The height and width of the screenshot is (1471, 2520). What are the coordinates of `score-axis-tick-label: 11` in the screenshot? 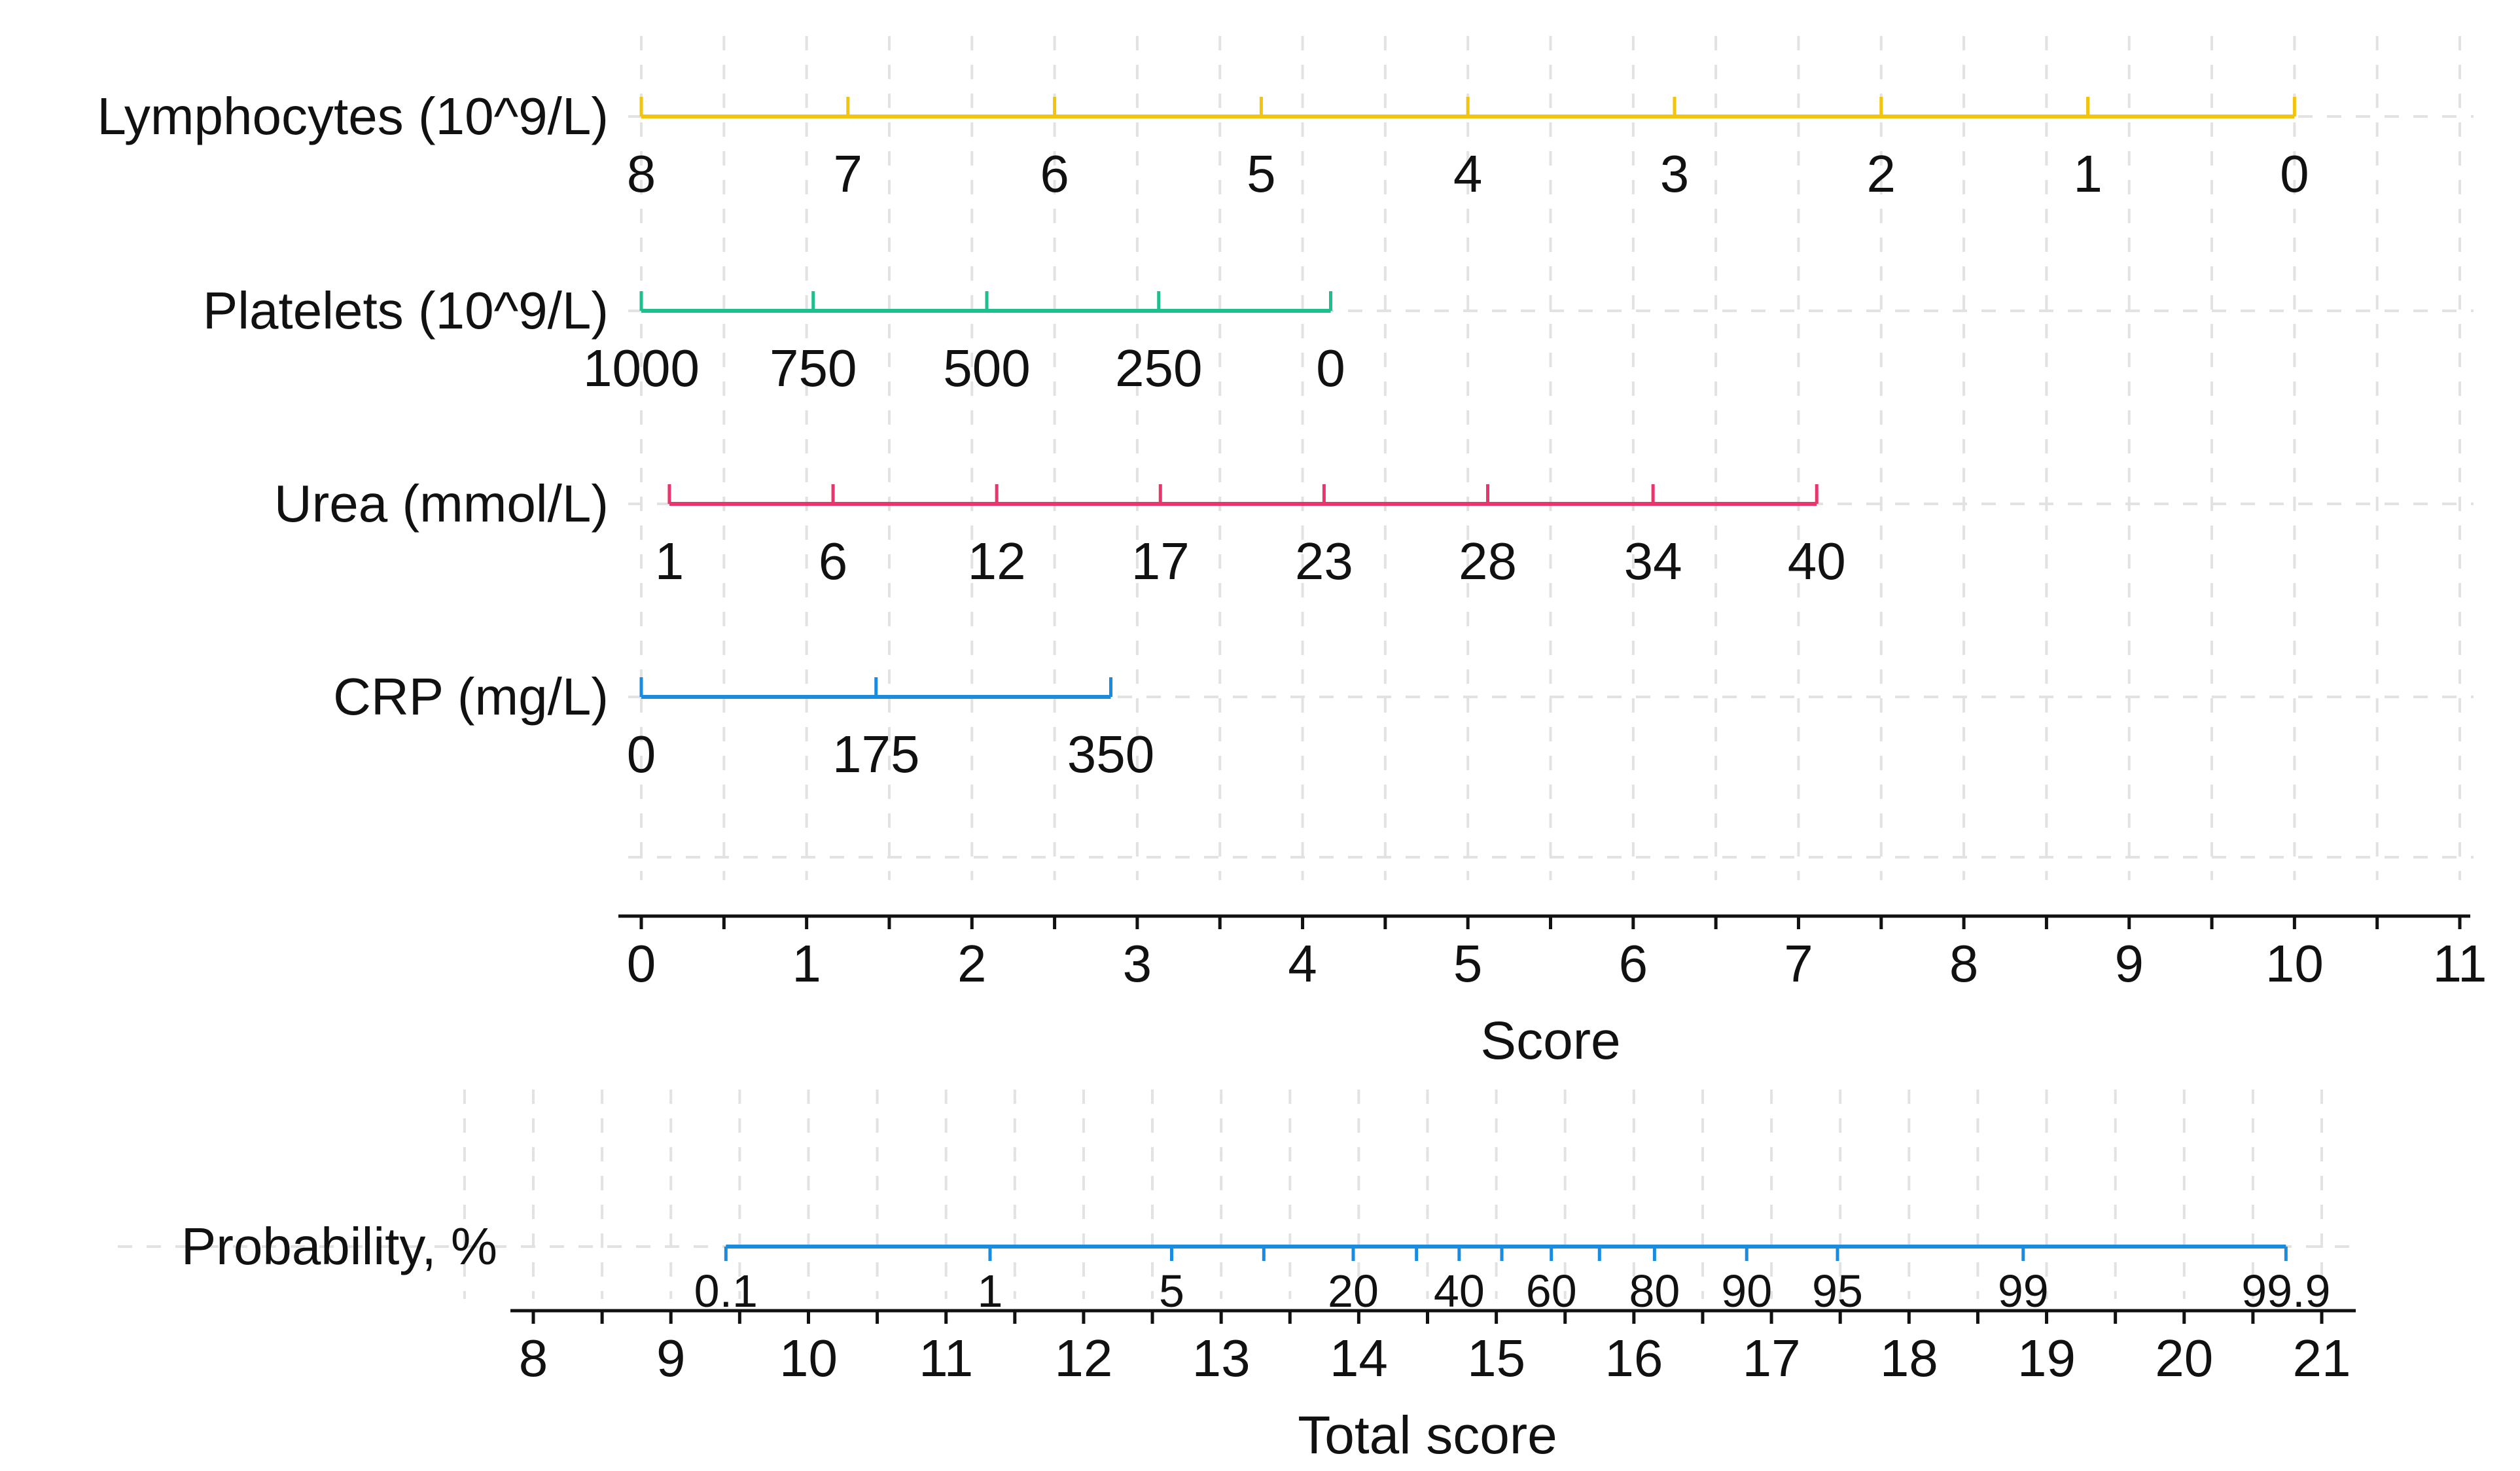 It's located at (2459, 964).